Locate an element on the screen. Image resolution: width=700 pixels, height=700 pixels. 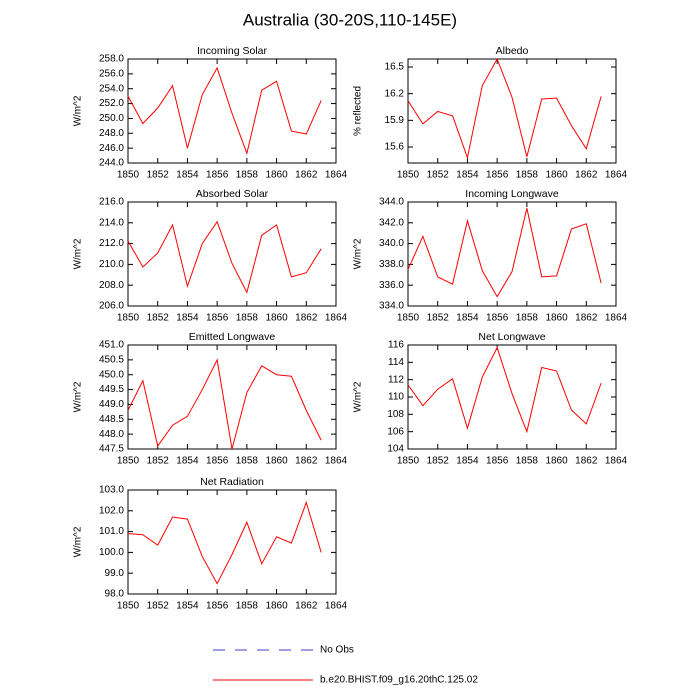
y-tick-label: 248.0 is located at coordinates (111, 133).